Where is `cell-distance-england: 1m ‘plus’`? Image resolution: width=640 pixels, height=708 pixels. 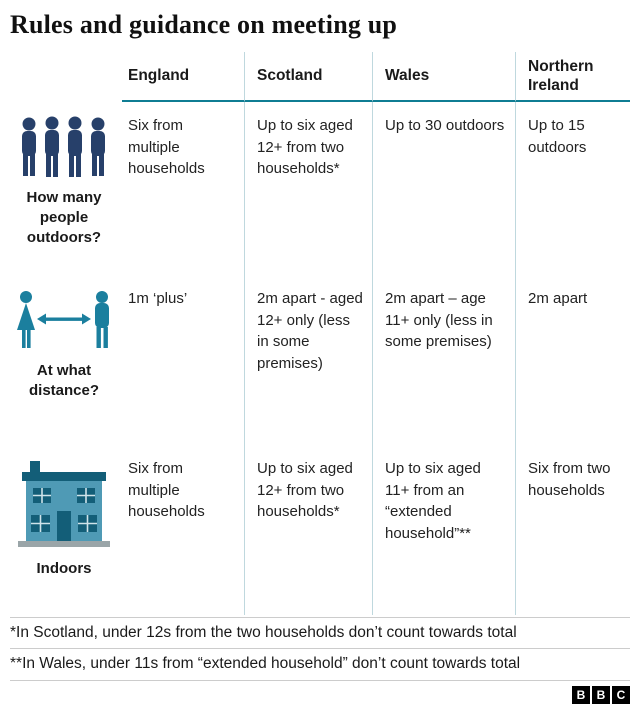
cell-distance-england: 1m ‘plus’ is located at coordinates (158, 298).